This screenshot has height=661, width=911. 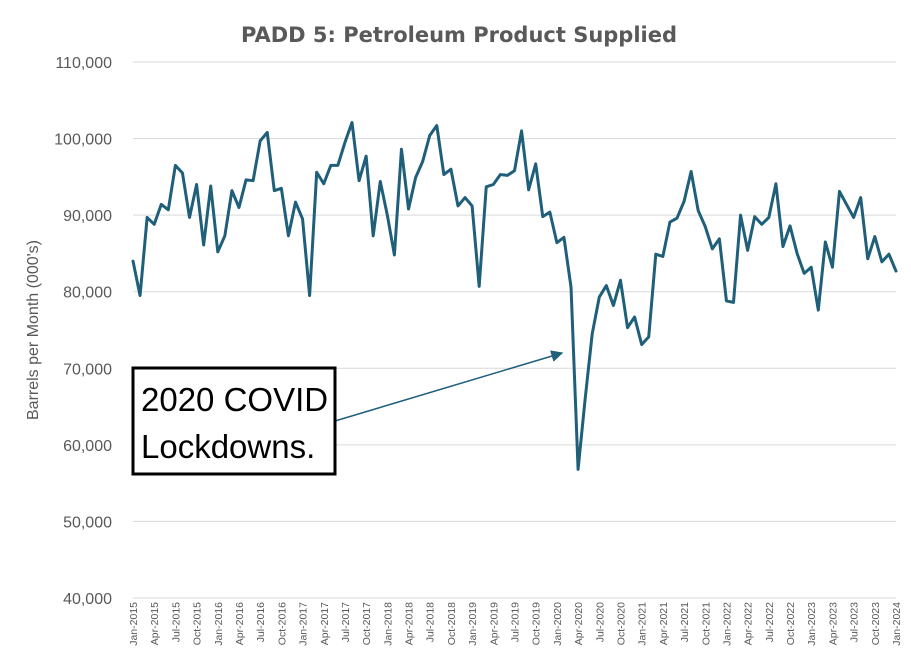 I want to click on x-tick-label: Jan-2023, so click(x=812, y=624).